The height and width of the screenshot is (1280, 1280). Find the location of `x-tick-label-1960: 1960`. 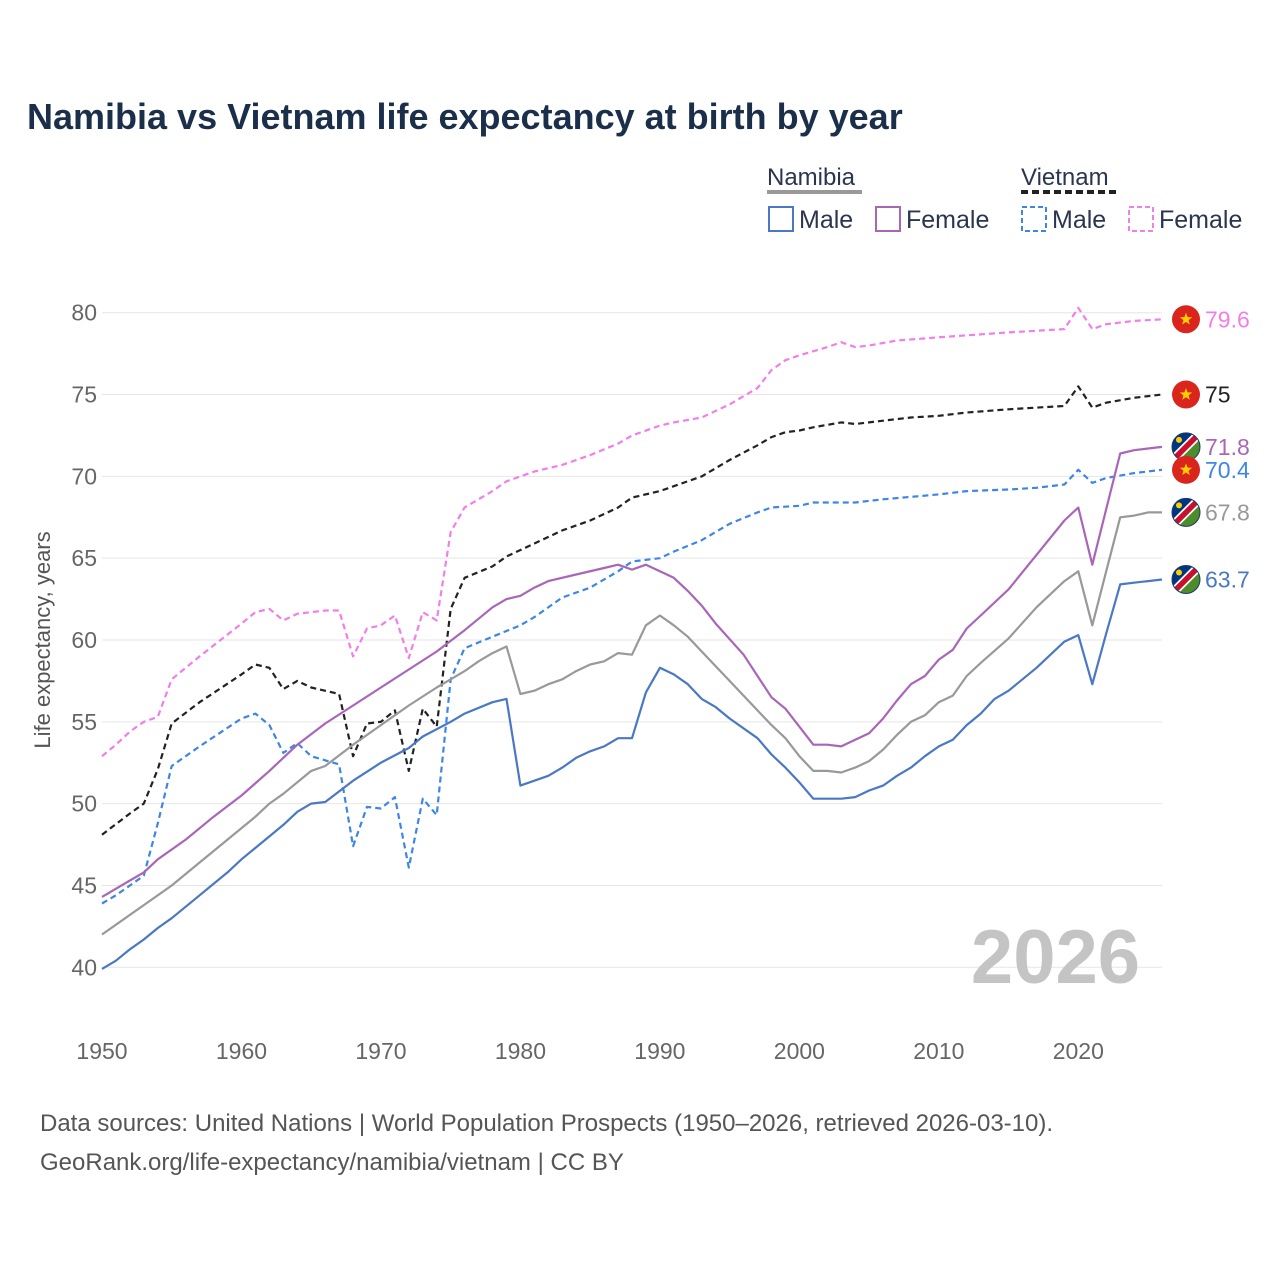

x-tick-label-1960: 1960 is located at coordinates (241, 1051).